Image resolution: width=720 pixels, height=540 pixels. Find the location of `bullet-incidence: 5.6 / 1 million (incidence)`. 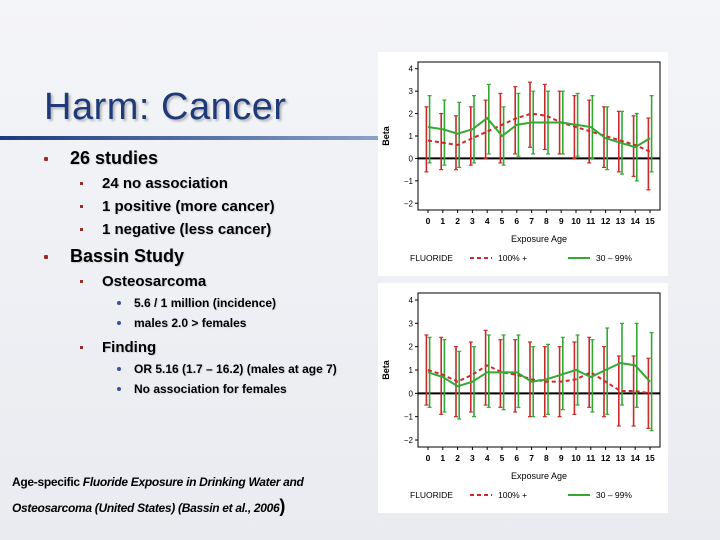

bullet-incidence: 5.6 / 1 million (incidence) is located at coordinates (236, 303).